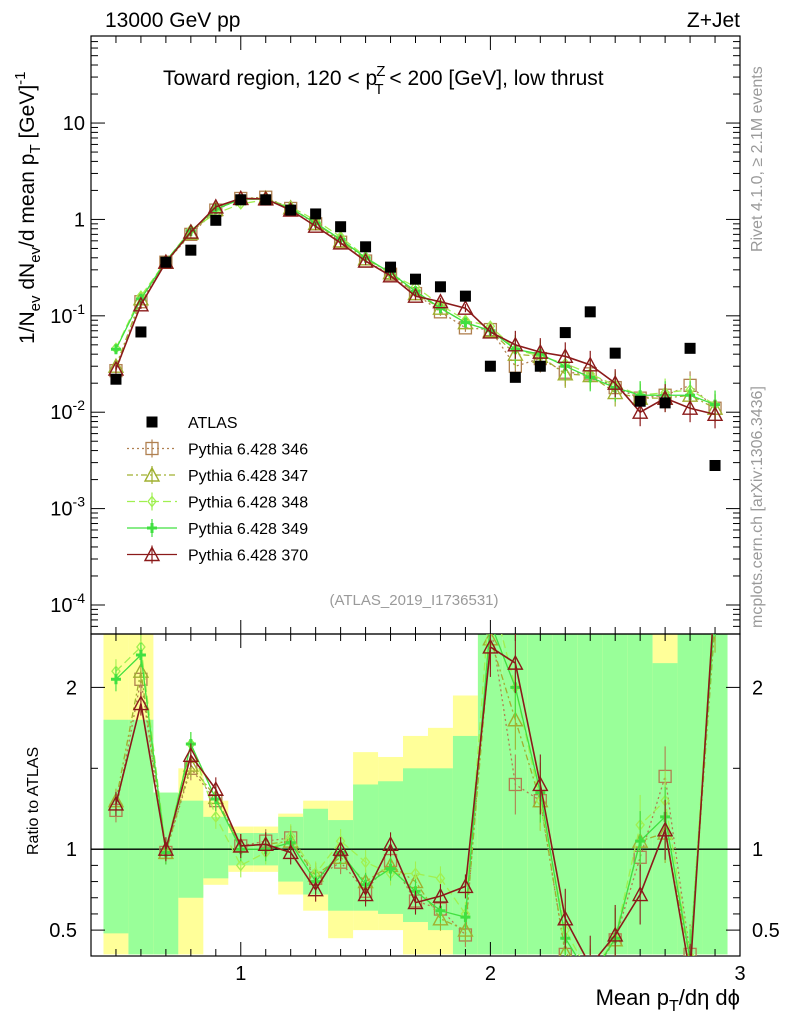 Image resolution: width=786 pixels, height=1024 pixels. What do you see at coordinates (67, 410) in the screenshot?
I see `ytick-label: 10⁻²` at bounding box center [67, 410].